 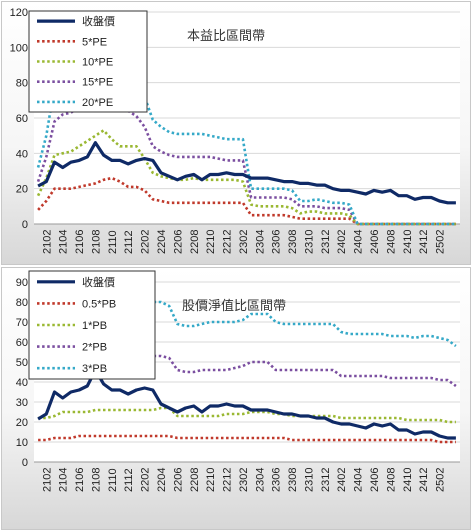 What do you see at coordinates (234, 305) in the screenshot?
I see `chart-title: 股價淨值比區間帶` at bounding box center [234, 305].